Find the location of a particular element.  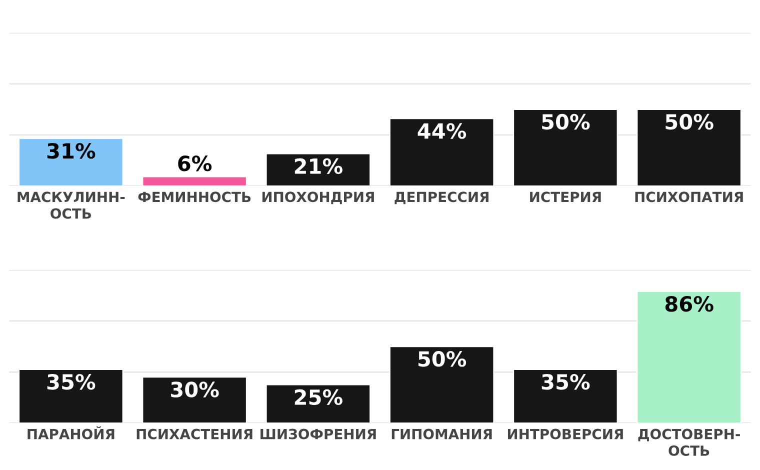

x-tick-label: ДЕПРЕССИЯ is located at coordinates (441, 198).